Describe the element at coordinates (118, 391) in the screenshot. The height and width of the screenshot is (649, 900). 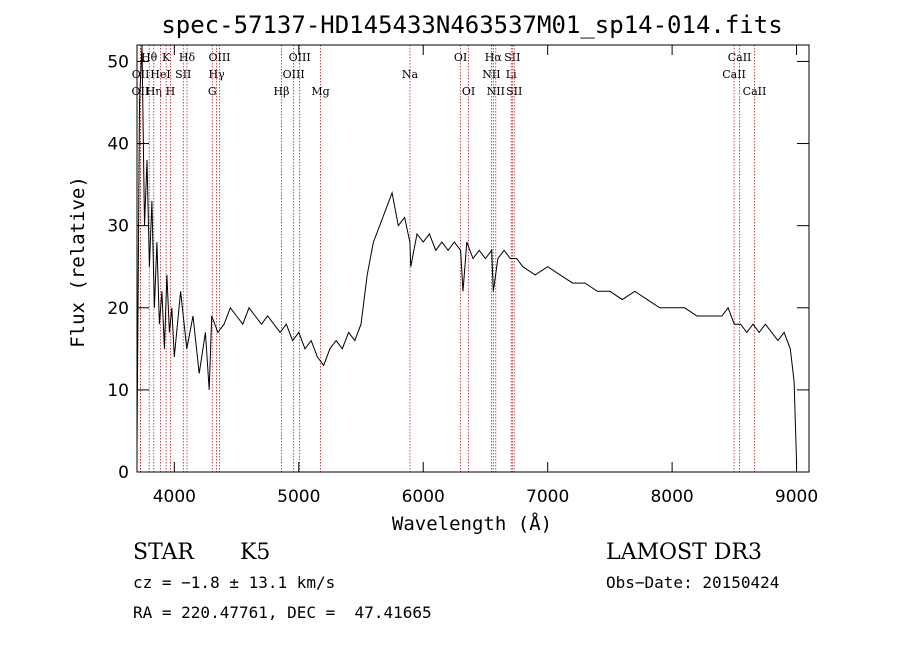
I see `y-tick-label: 10` at that location.